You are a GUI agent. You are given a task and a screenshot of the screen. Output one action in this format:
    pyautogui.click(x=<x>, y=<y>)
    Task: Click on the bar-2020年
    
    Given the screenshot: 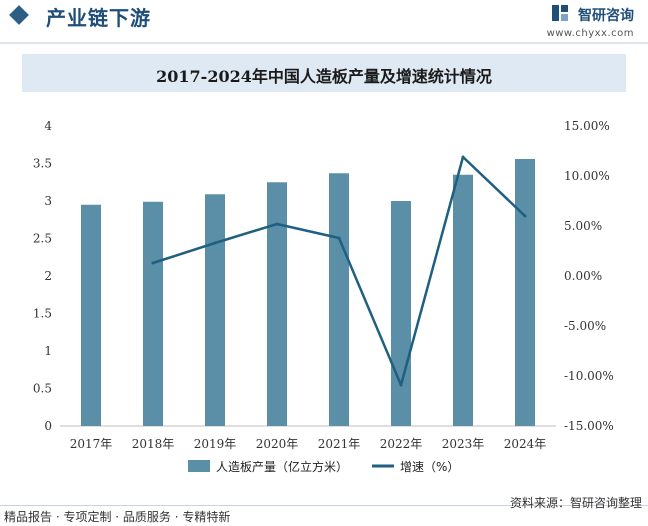 What is the action you would take?
    pyautogui.click(x=277, y=304)
    